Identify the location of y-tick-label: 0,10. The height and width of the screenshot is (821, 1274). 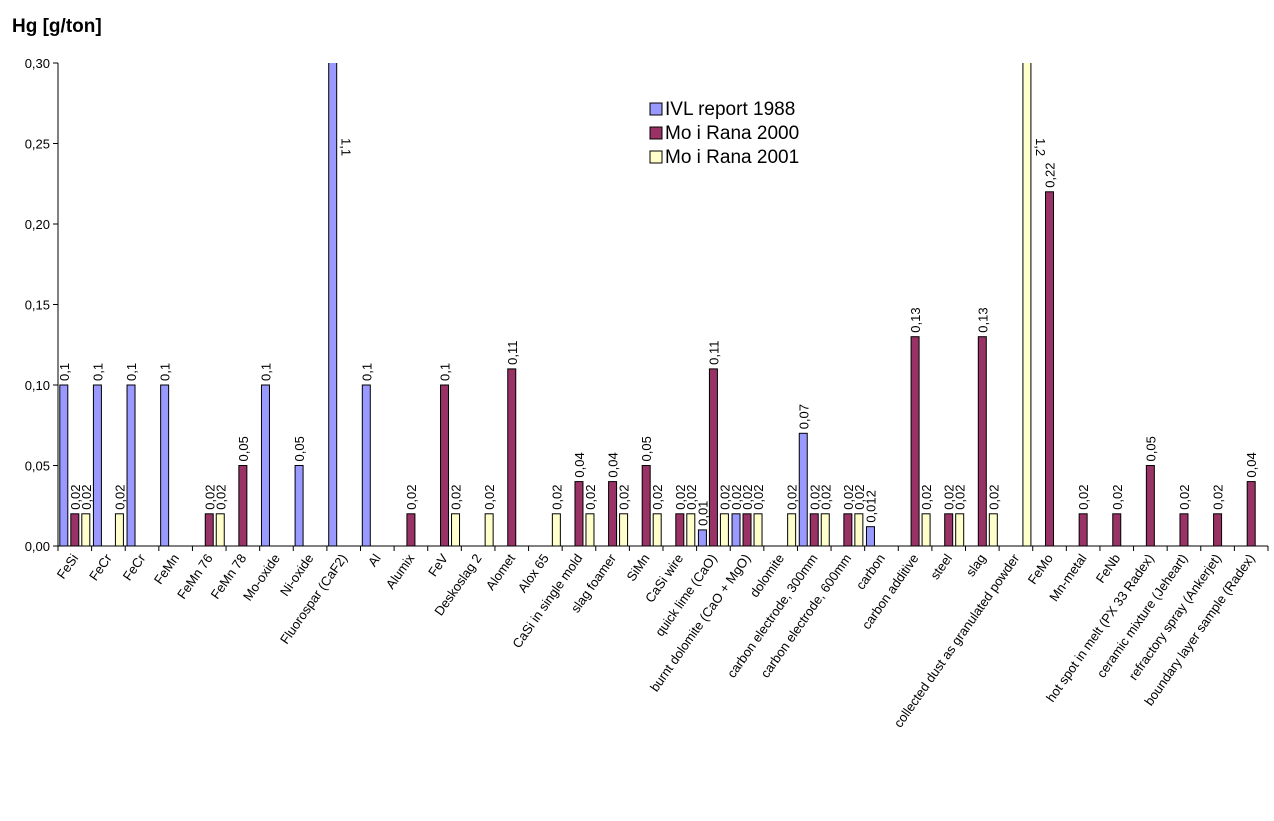
(37, 385).